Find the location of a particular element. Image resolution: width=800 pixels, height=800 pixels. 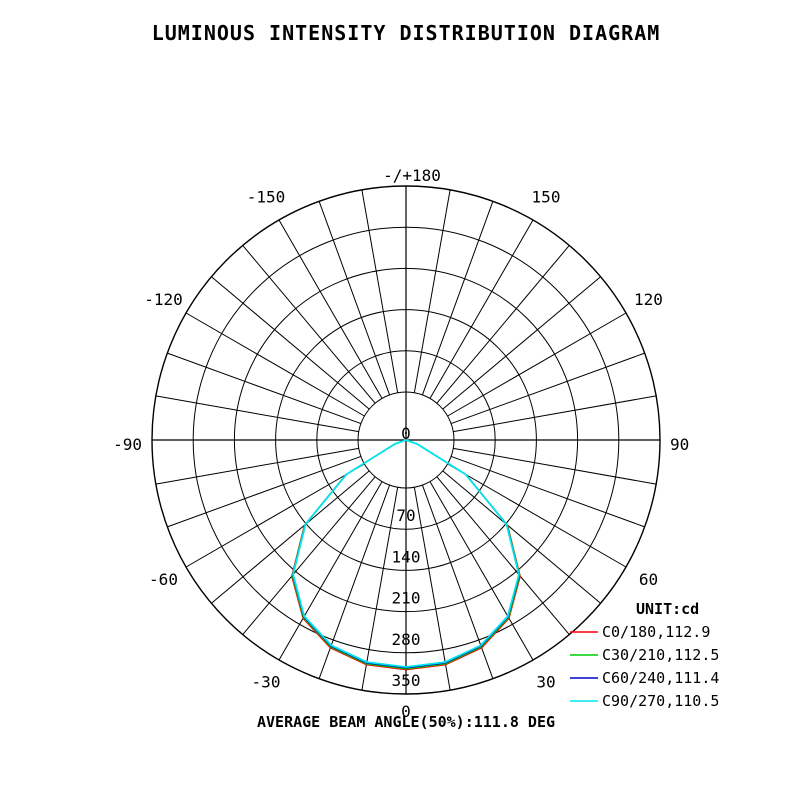

angle-label: -60 is located at coordinates (163, 579).